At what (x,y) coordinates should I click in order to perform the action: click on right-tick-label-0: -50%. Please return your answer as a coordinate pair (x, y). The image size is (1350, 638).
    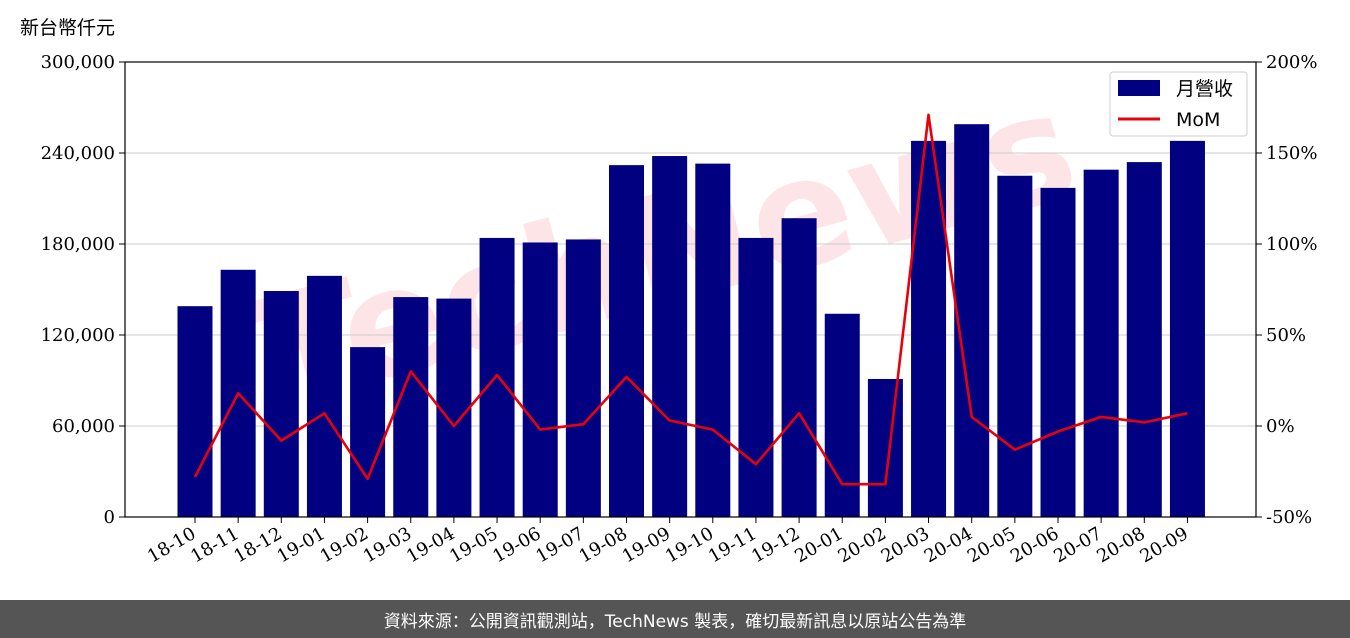
    Looking at the image, I should click on (1289, 517).